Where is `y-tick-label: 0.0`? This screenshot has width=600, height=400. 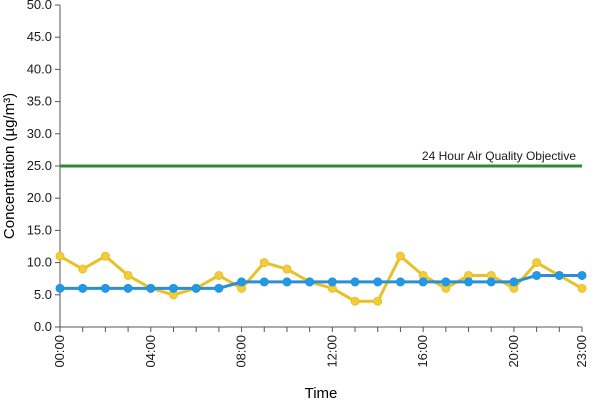 y-tick-label: 0.0 is located at coordinates (43, 326).